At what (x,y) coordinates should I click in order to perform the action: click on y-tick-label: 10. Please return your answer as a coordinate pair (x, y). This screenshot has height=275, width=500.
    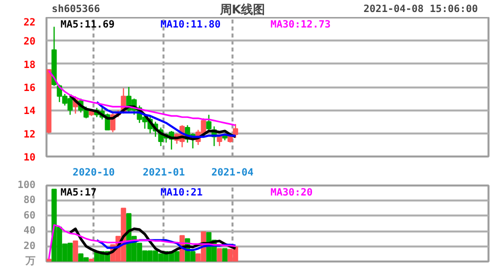
    Looking at the image, I should click on (29, 158).